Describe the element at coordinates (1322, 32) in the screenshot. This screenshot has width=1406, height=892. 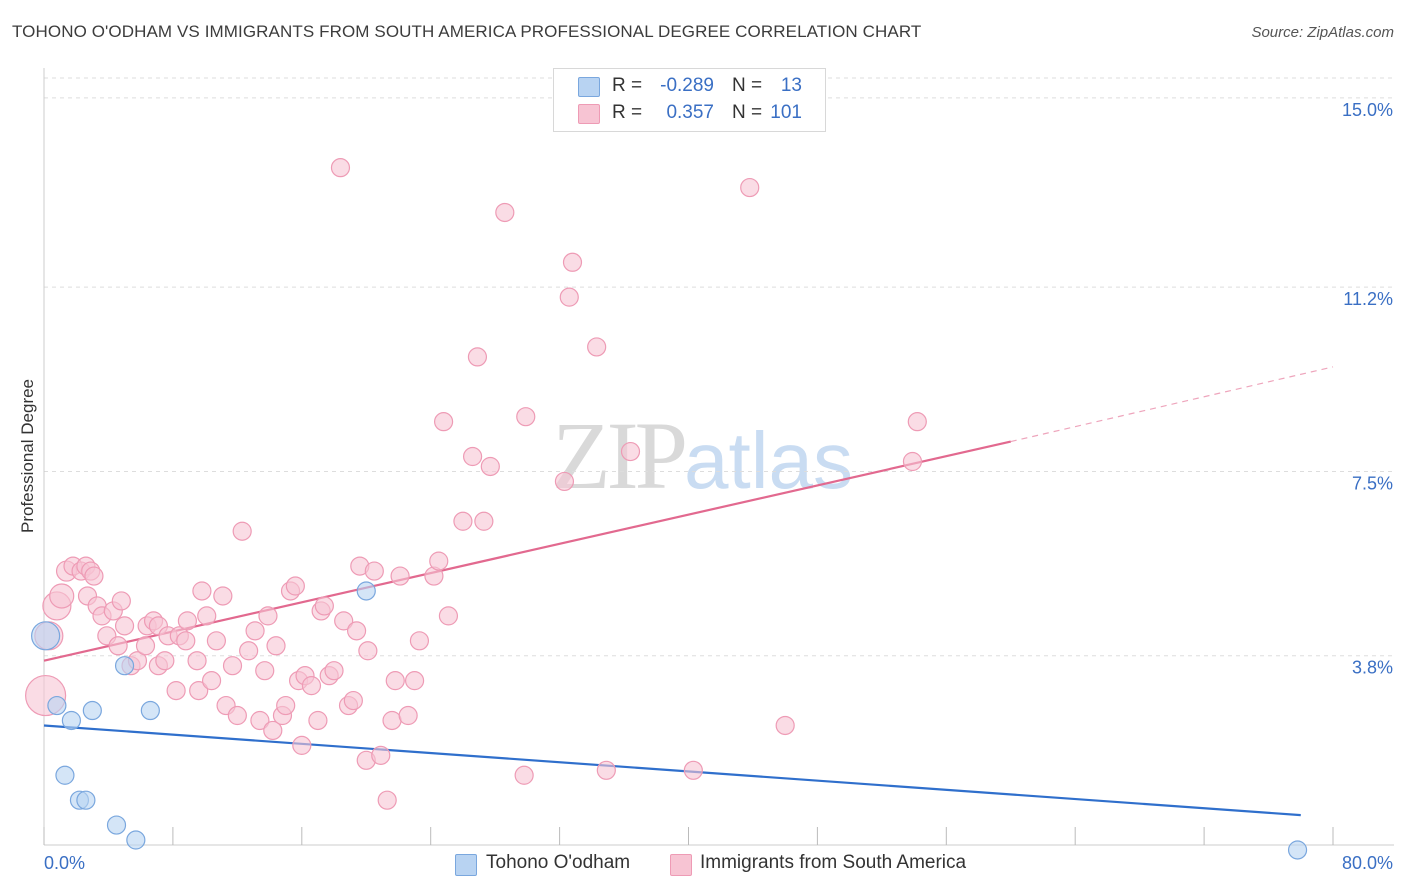
I see `source-label: Source: ZipAtlas.com` at that location.